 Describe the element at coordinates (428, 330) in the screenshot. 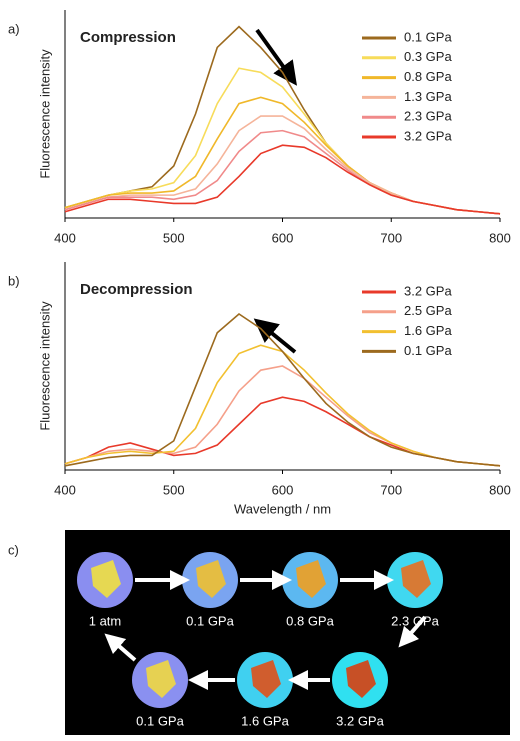

I see `legend-label: 1.6 GPa` at that location.